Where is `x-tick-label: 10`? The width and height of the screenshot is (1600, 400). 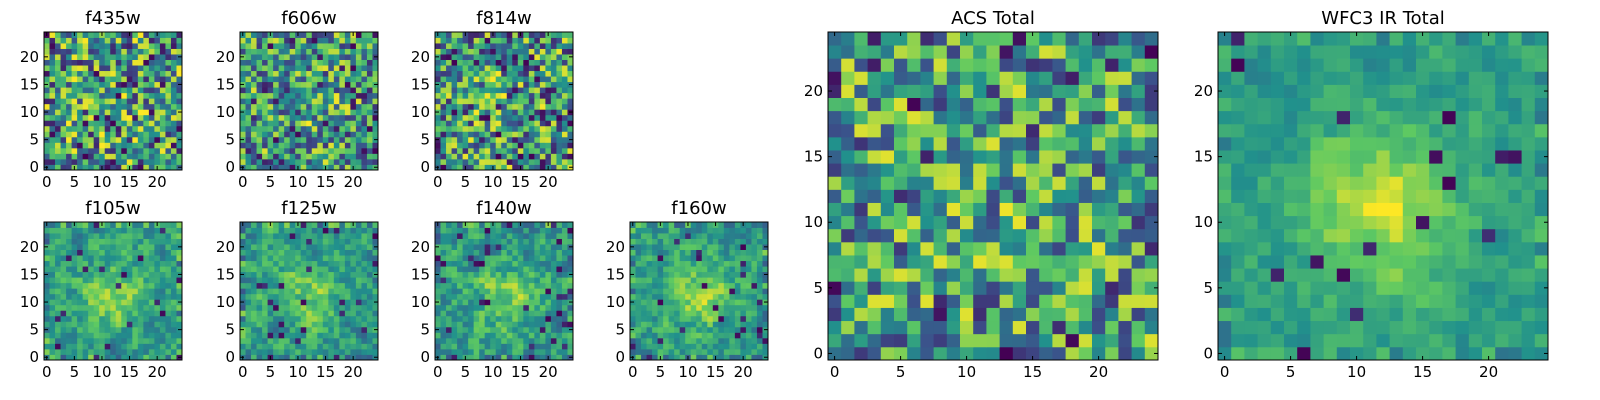
x-tick-label: 10 is located at coordinates (492, 372).